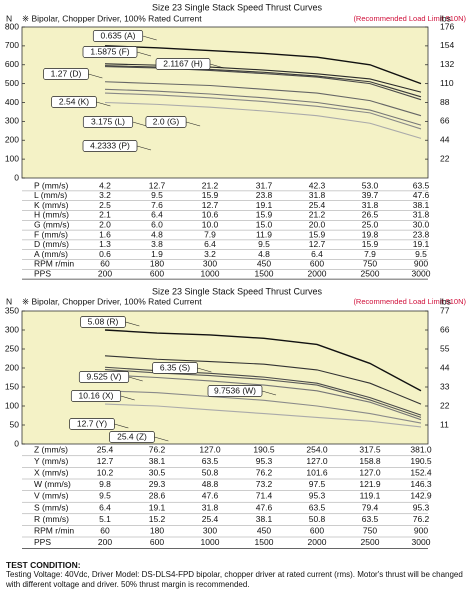 This screenshot has width=474, height=591. Describe the element at coordinates (157, 244) in the screenshot. I see `table-cell: 3.8` at that location.